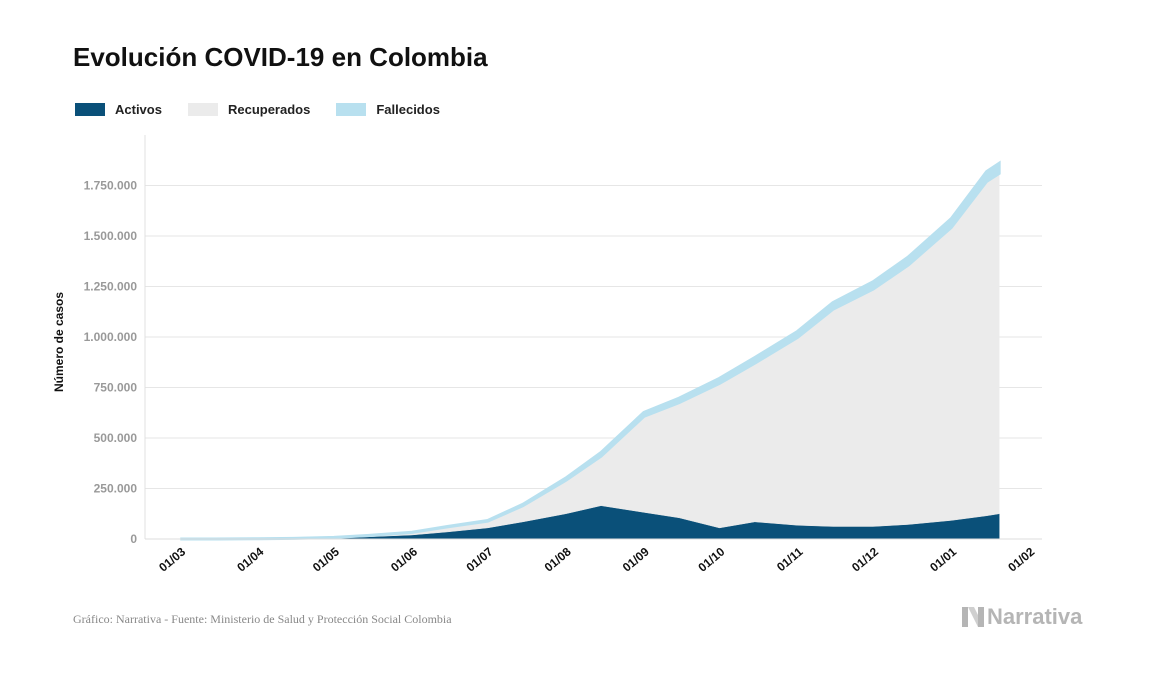 This screenshot has width=1157, height=674. I want to click on narrativa-logo-text: Narrativa, so click(1035, 616).